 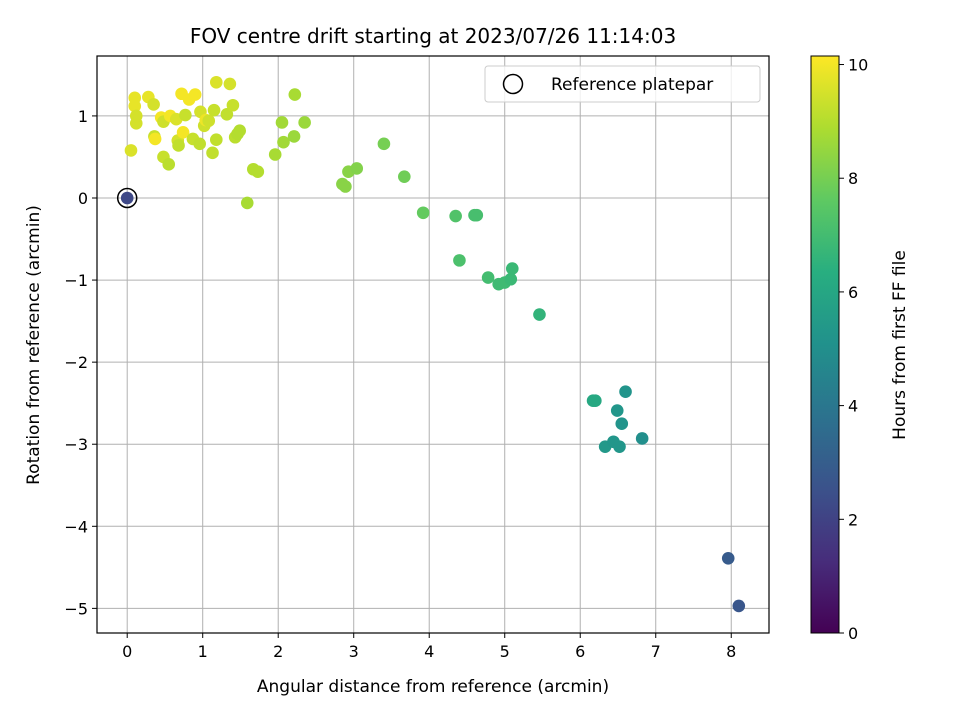 I want to click on x-tick-label: 6, so click(x=580, y=651).